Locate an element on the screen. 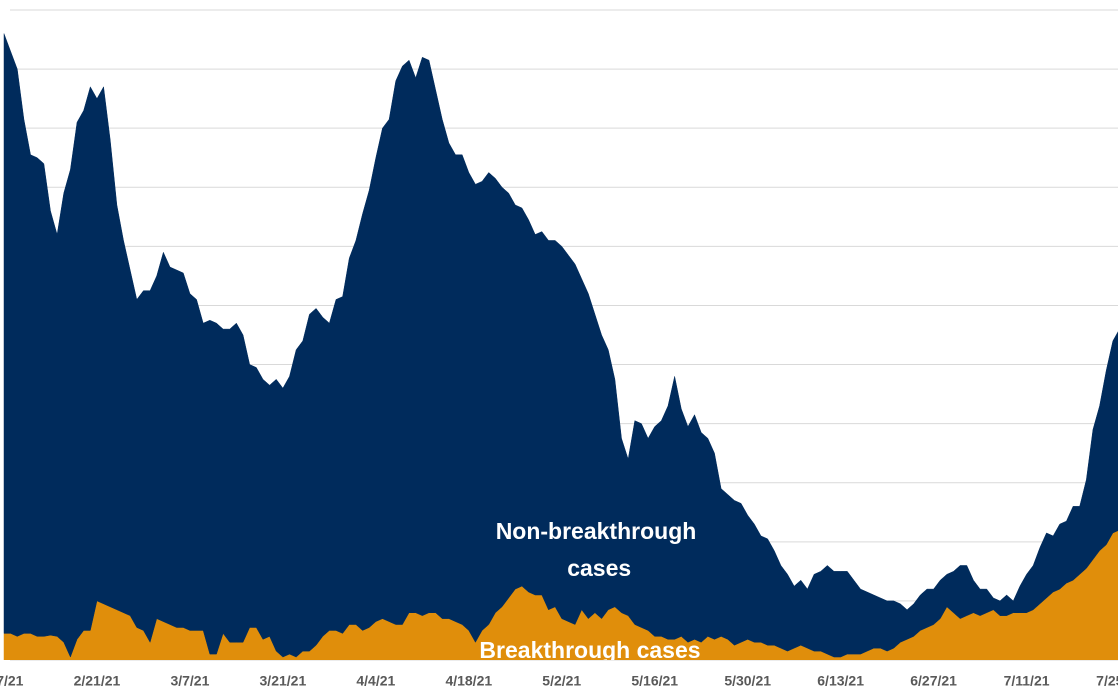 The width and height of the screenshot is (1118, 689). x-tick-label: 4/18/21 is located at coordinates (468, 681).